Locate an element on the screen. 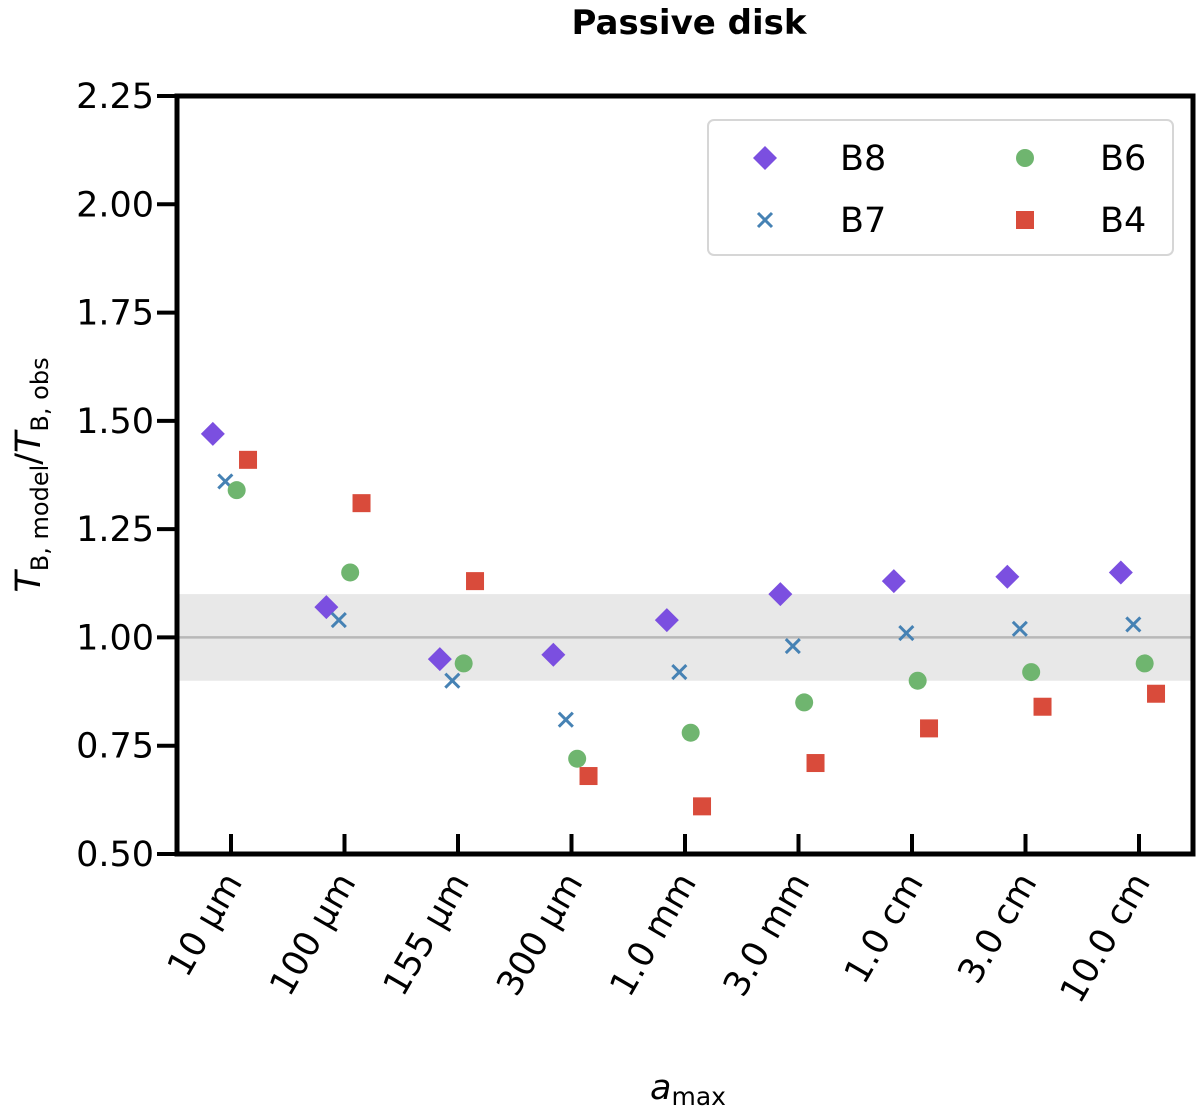 The width and height of the screenshot is (1200, 1113). x-tick-label: 3.0 mm is located at coordinates (767, 935).